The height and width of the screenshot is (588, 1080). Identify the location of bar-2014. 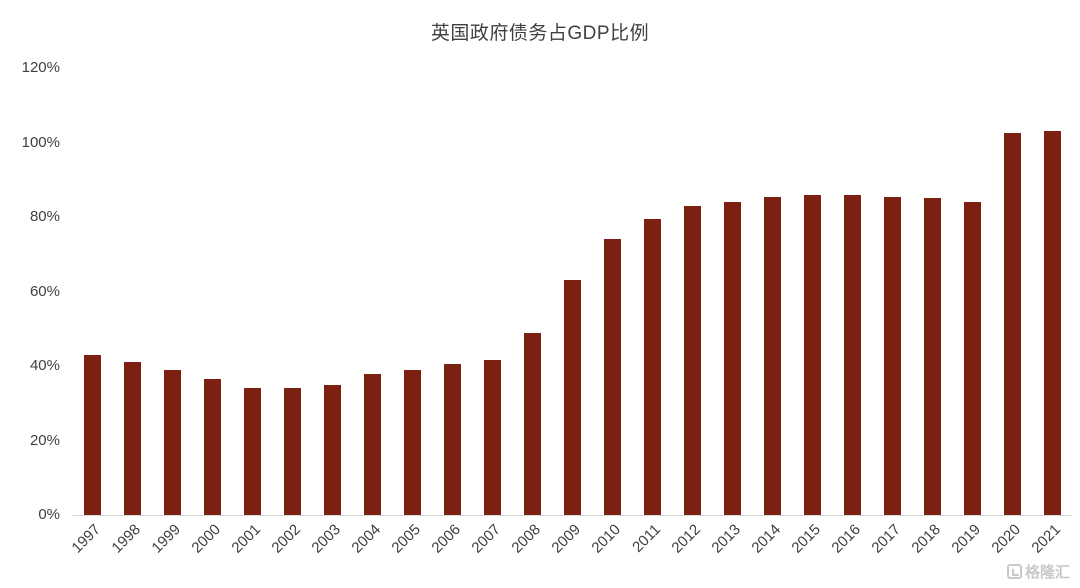
(772, 355).